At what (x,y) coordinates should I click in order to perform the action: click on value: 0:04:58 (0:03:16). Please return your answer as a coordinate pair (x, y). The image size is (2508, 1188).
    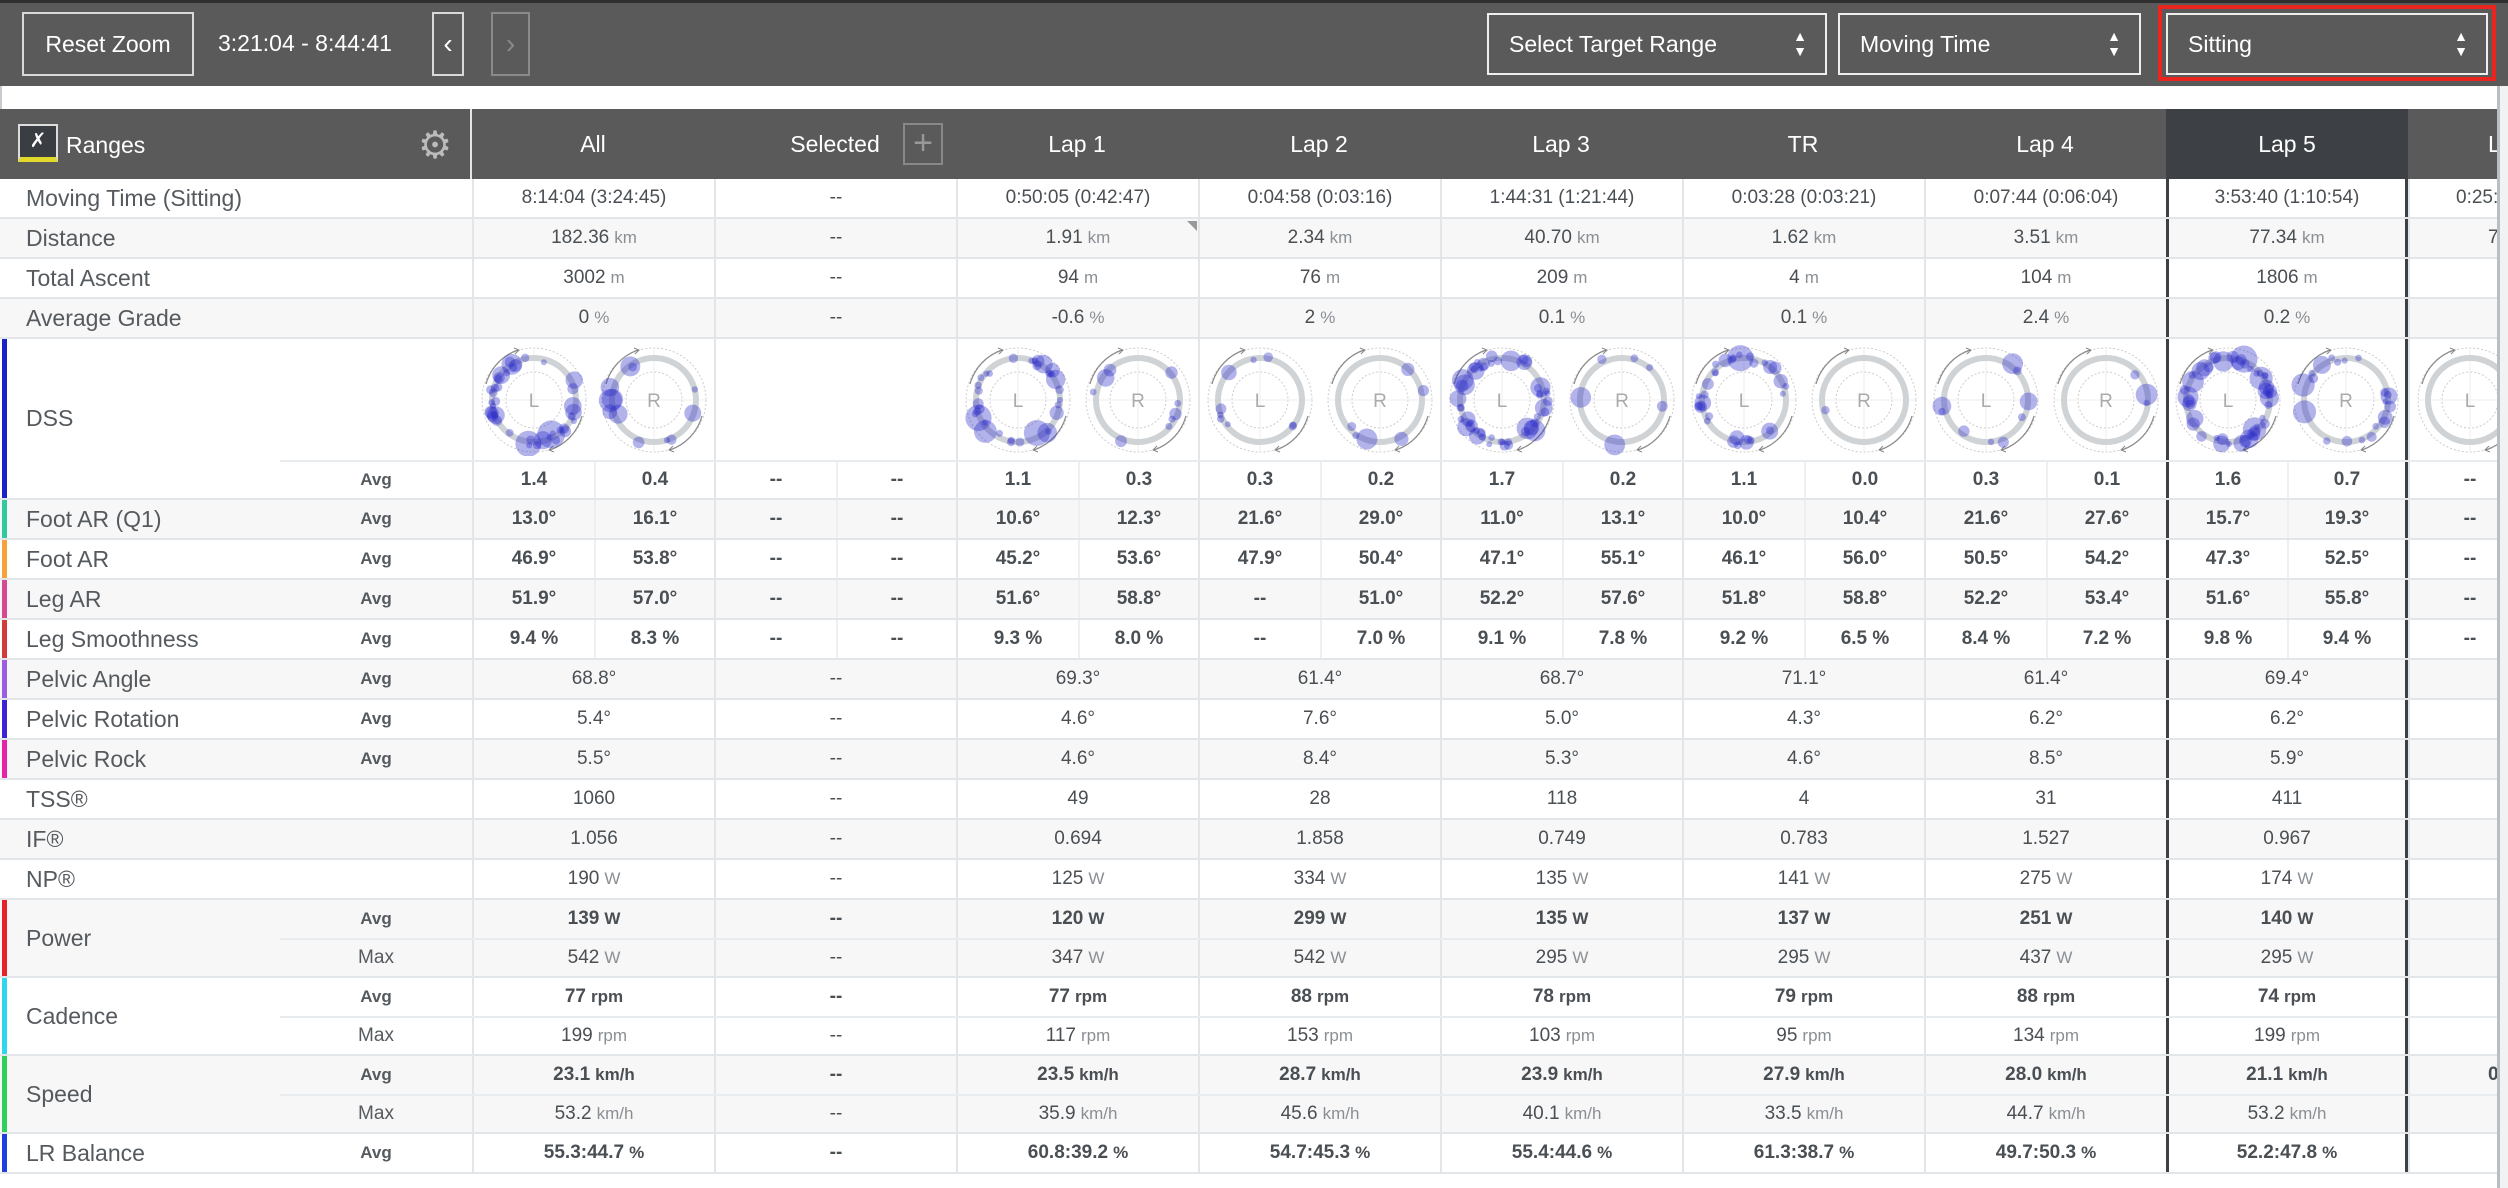
    Looking at the image, I should click on (1320, 197).